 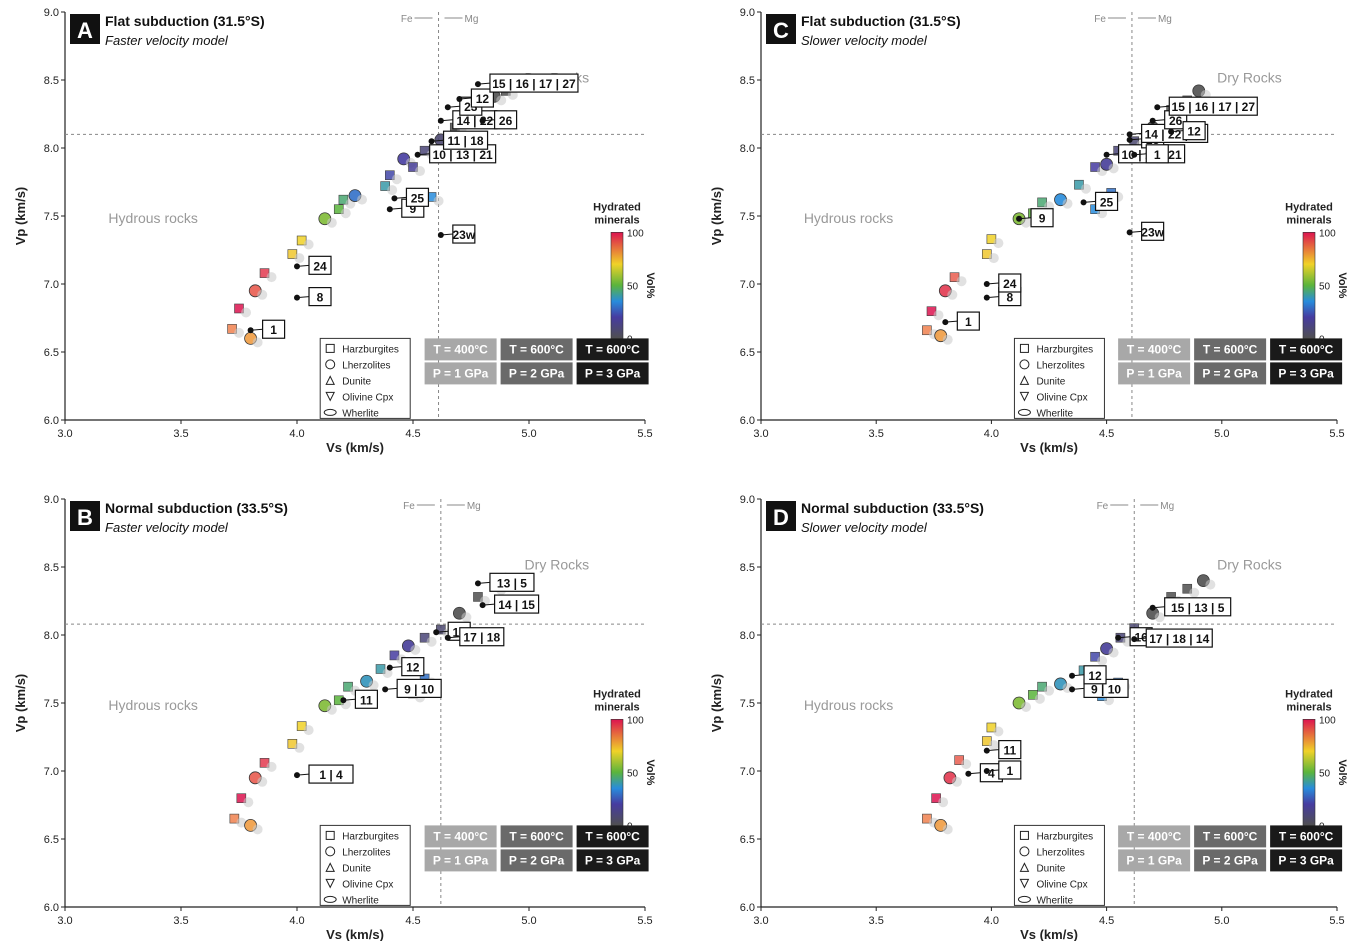 I want to click on y-tick-label: 6.5, so click(x=51, y=840).